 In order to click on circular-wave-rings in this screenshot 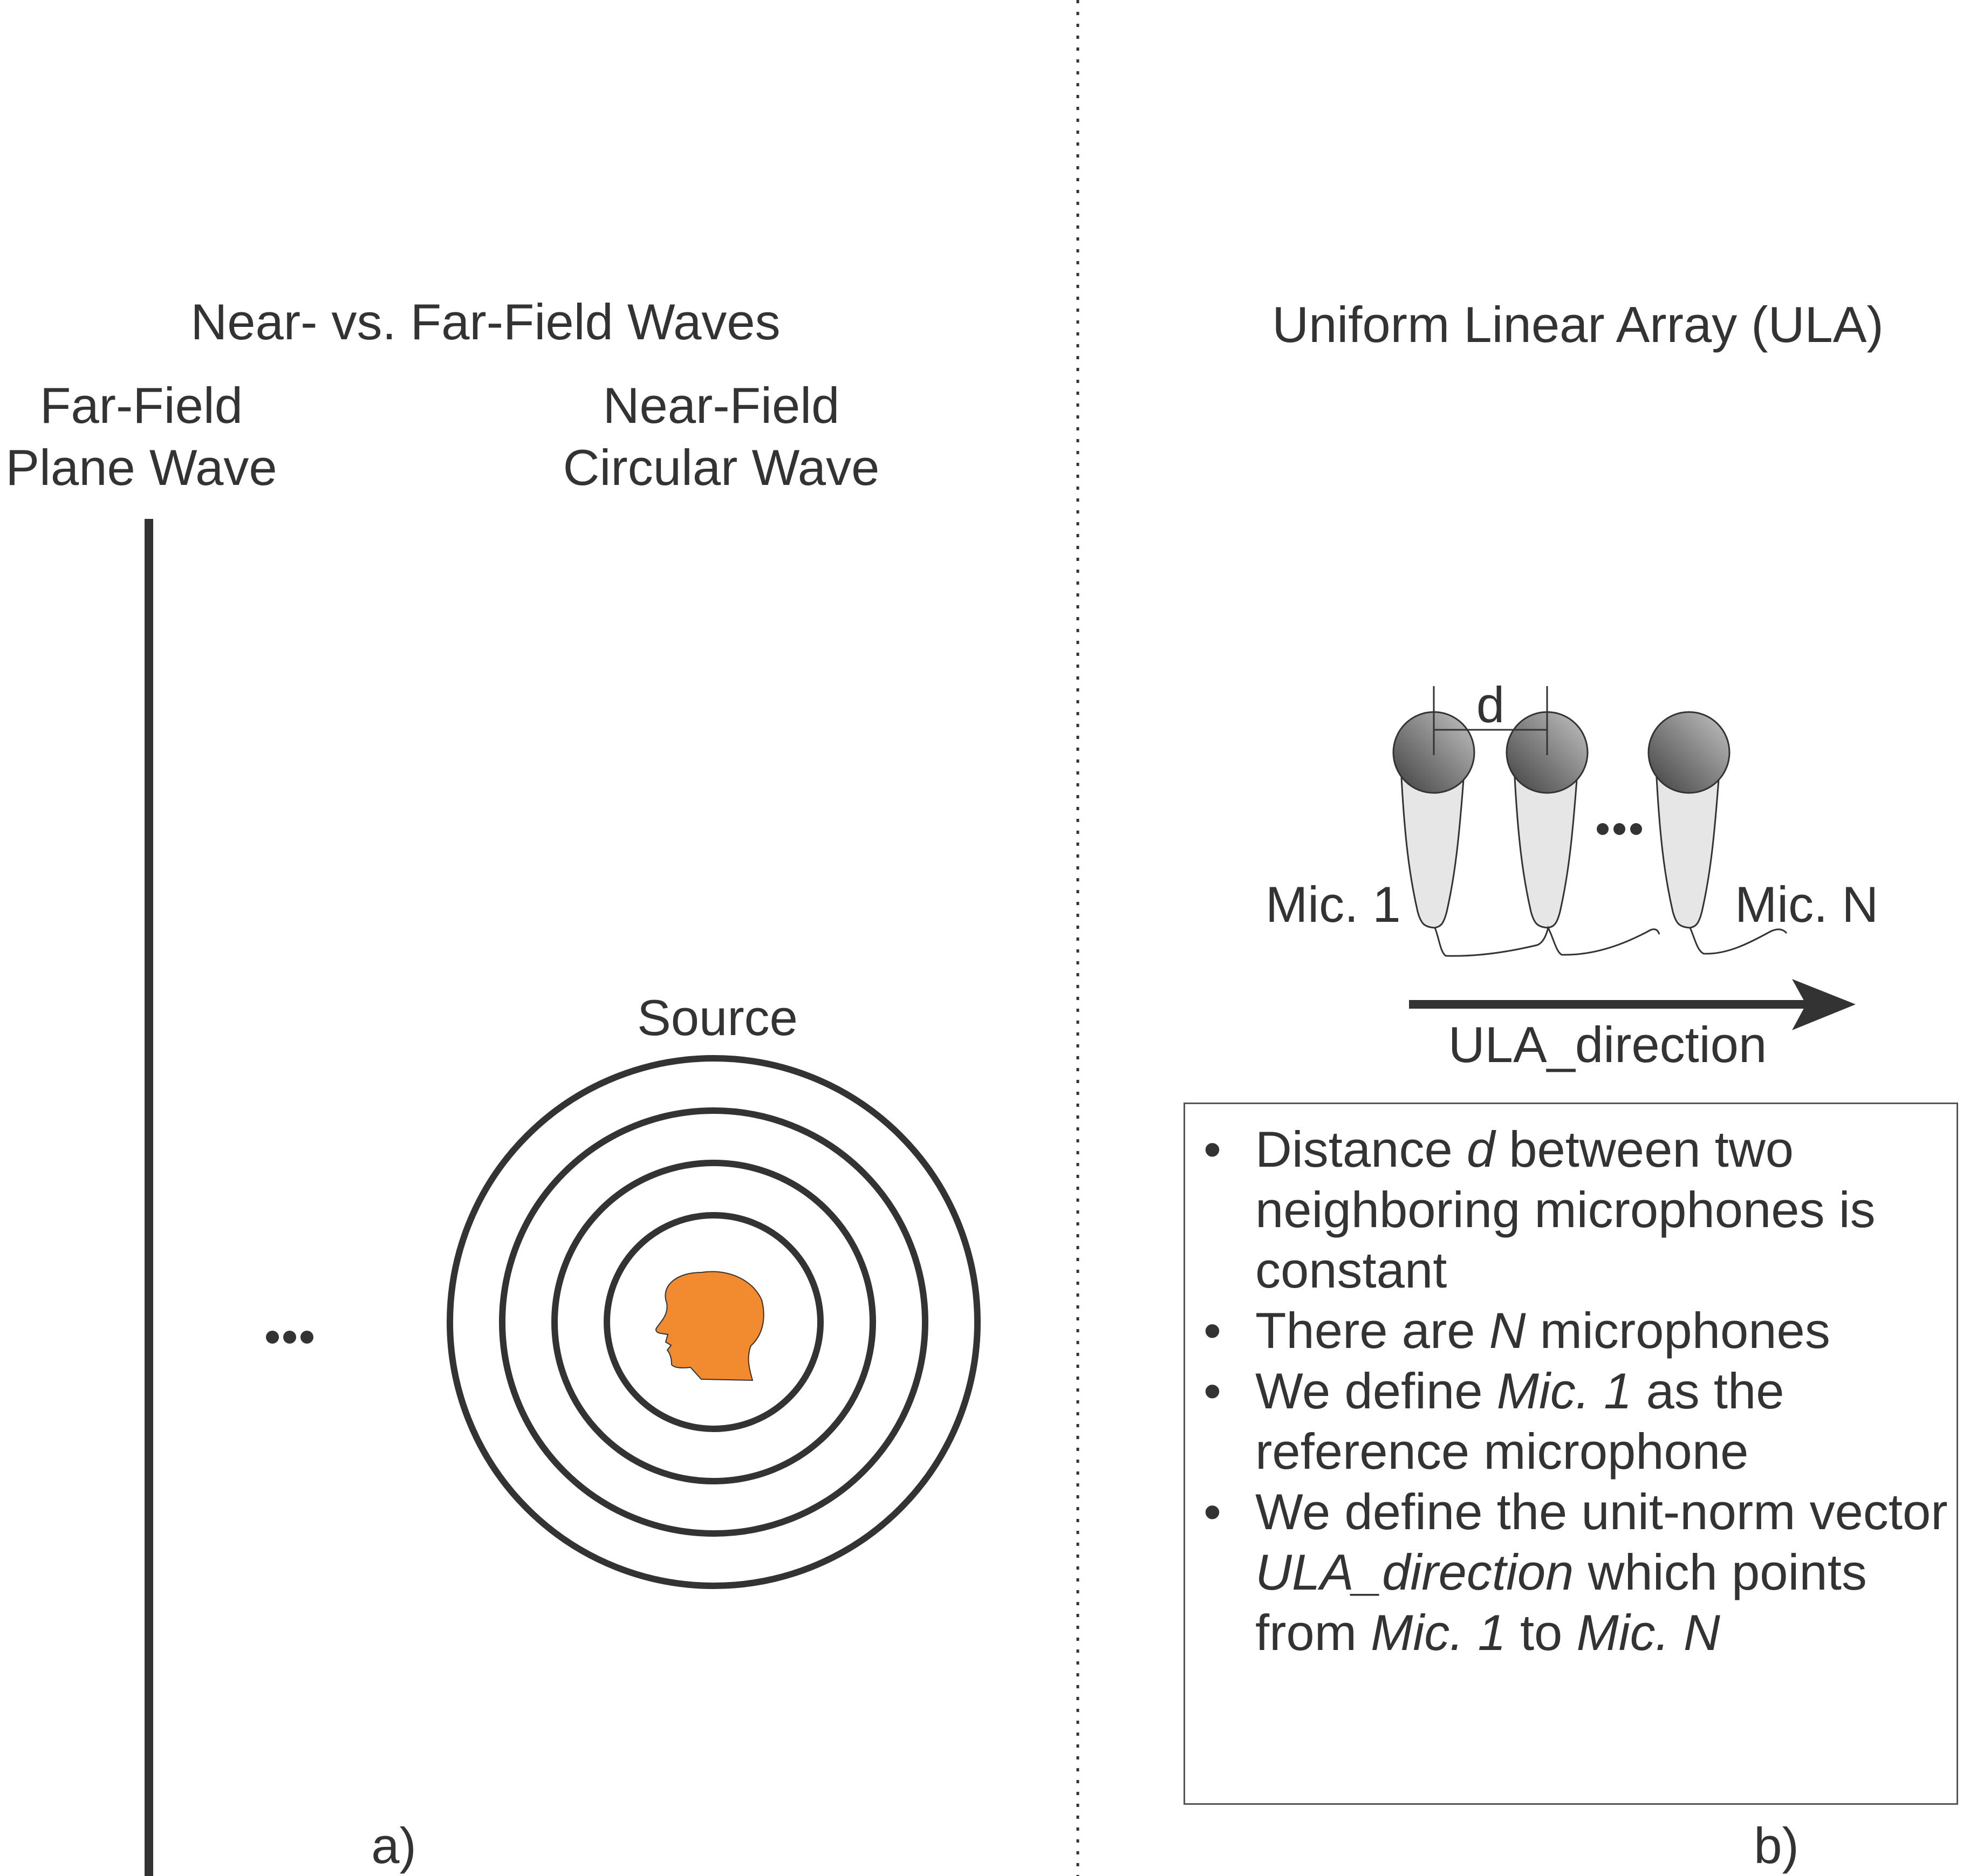, I will do `click(714, 1322)`.